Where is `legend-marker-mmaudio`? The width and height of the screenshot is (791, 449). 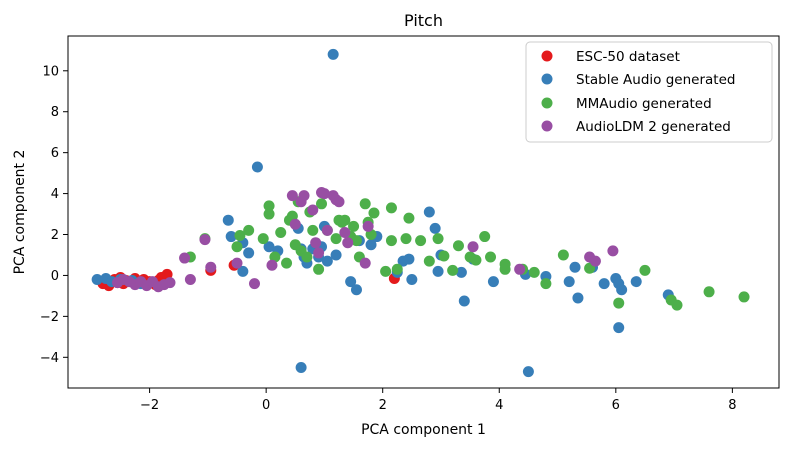 legend-marker-mmaudio is located at coordinates (547, 103).